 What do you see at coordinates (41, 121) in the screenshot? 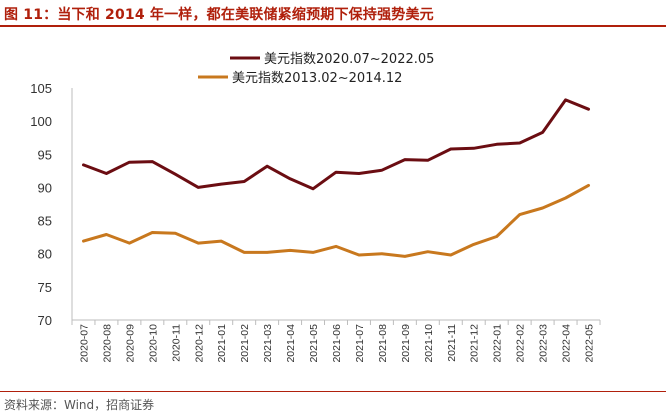
I see `y-tick-label: 100` at bounding box center [41, 121].